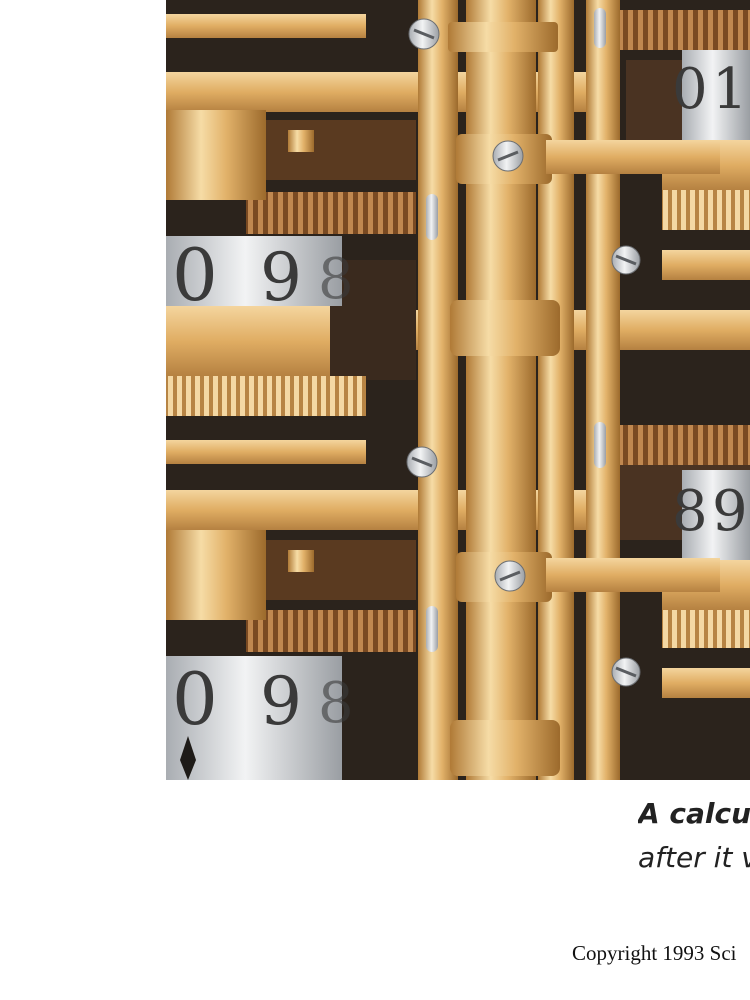 The image size is (750, 1000). What do you see at coordinates (694, 857) in the screenshot?
I see `caption-line-2: after it v` at bounding box center [694, 857].